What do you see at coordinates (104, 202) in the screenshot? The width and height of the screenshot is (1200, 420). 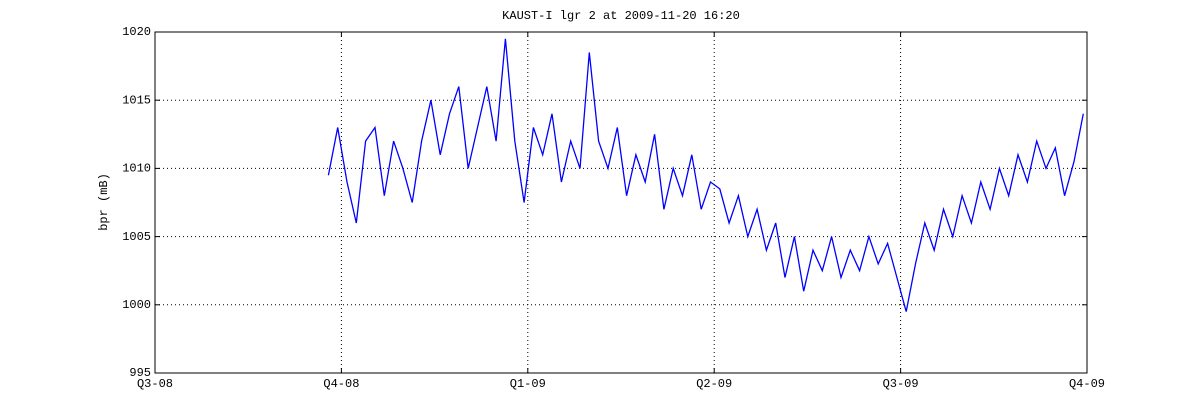 I see `y-axis-label: bpr (mB)` at bounding box center [104, 202].